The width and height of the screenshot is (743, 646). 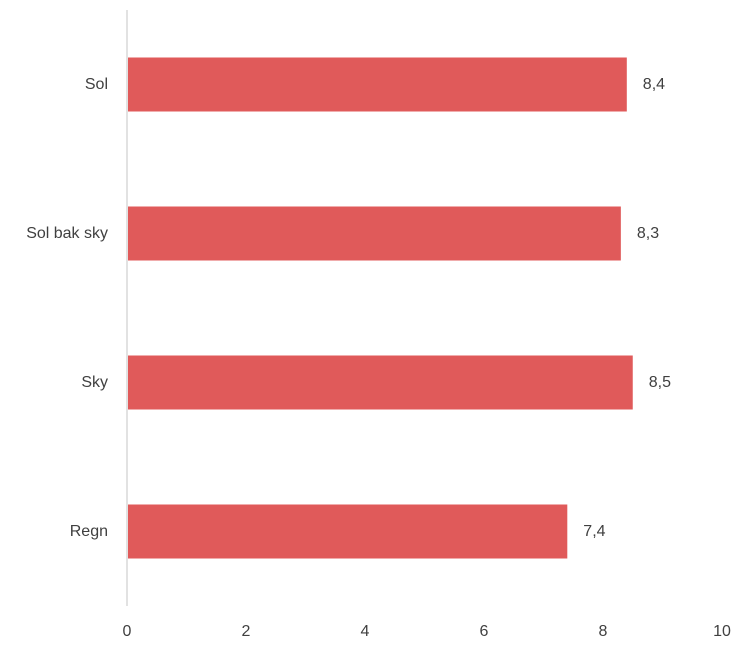 I want to click on value-labels: 8,4 8,3 8,5 7,4, so click(x=627, y=308).